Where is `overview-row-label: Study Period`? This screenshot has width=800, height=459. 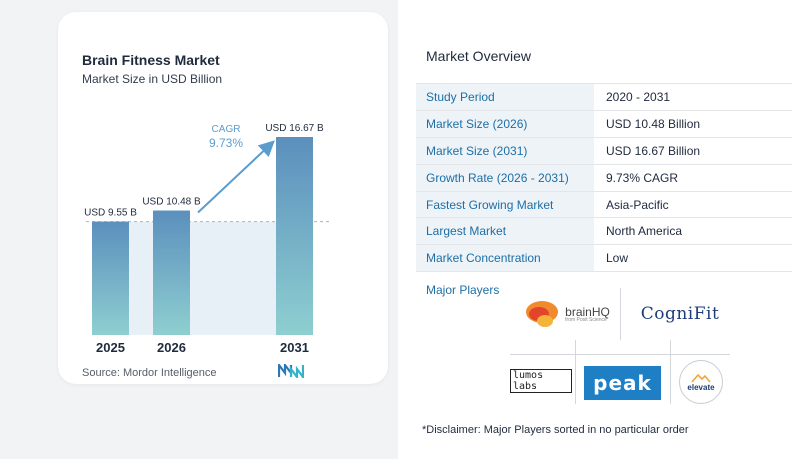 overview-row-label: Study Period is located at coordinates (505, 97).